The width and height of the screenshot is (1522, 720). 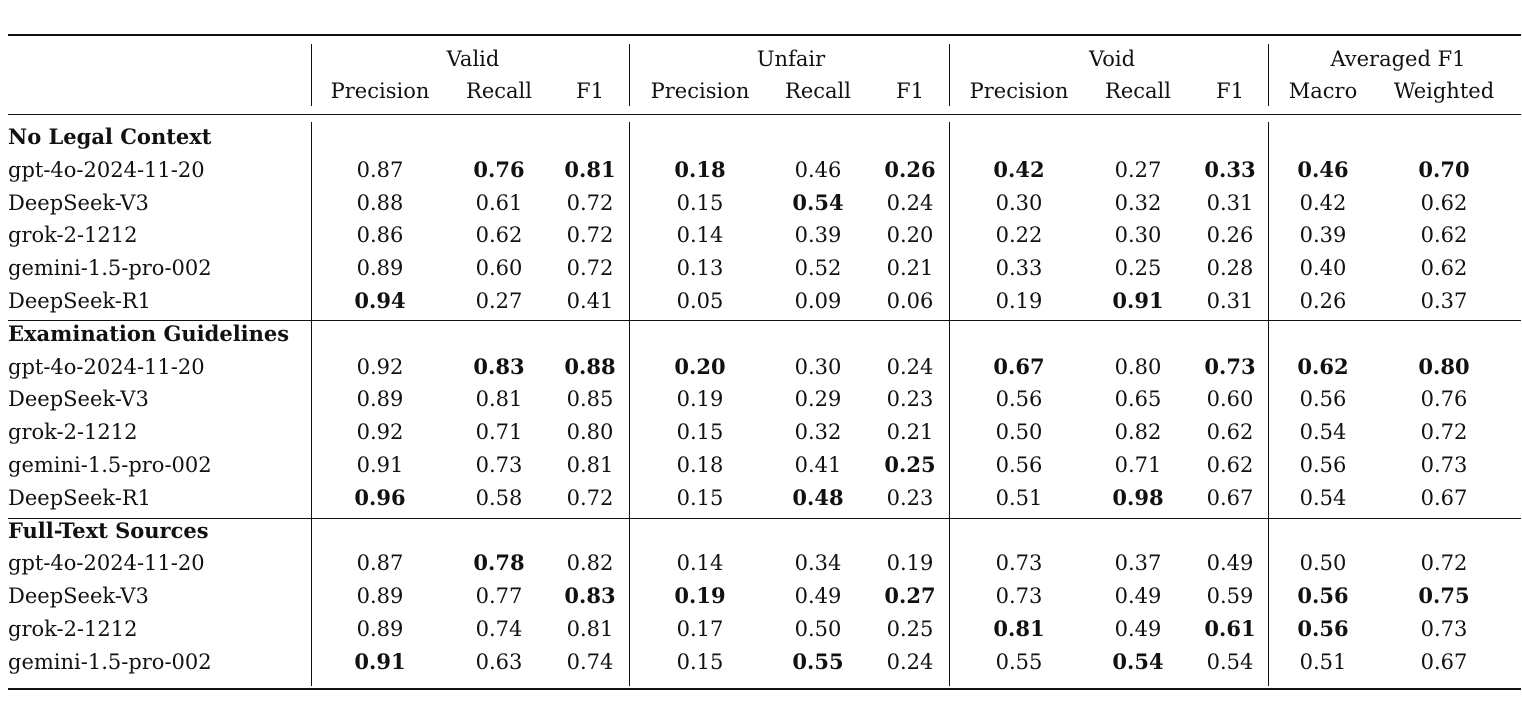 What do you see at coordinates (1019, 202) in the screenshot?
I see `table-cell: 0.30` at bounding box center [1019, 202].